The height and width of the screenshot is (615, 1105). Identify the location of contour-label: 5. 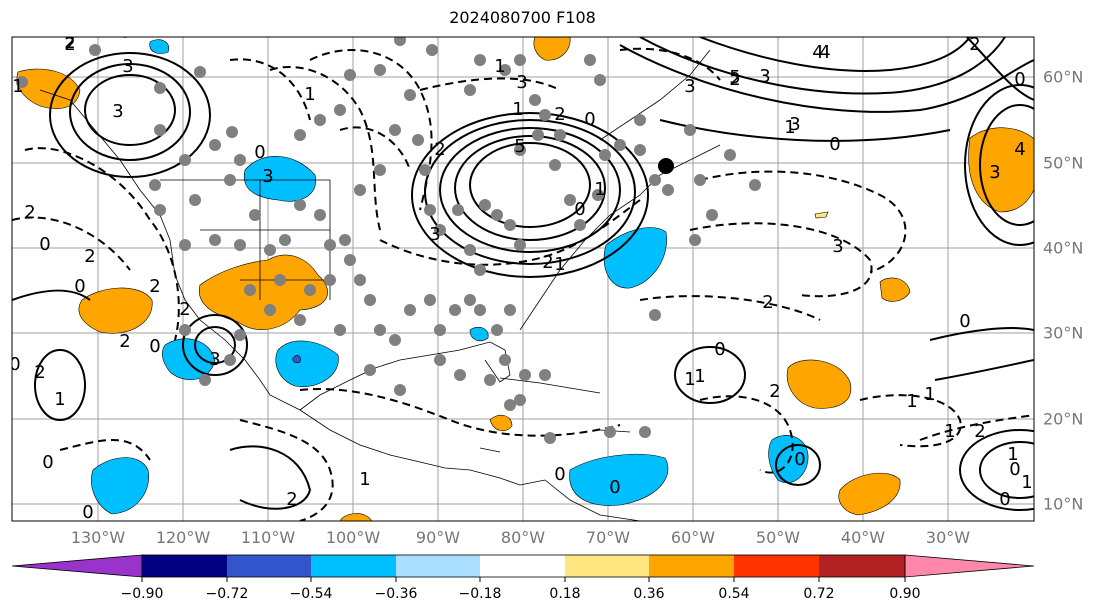
(519, 146).